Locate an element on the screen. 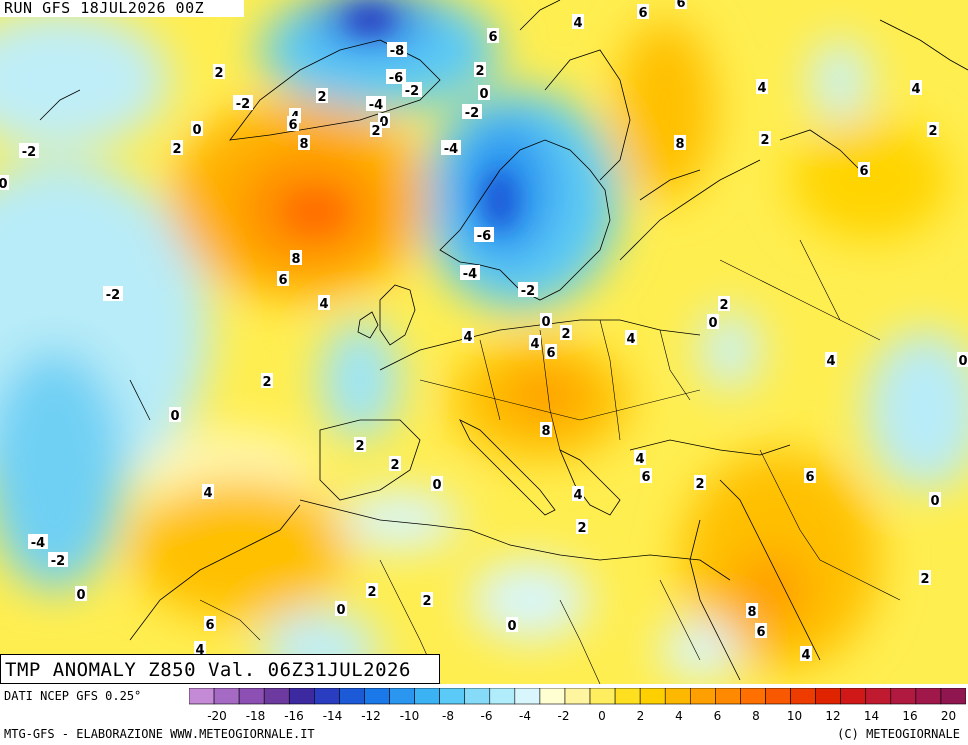 Image resolution: width=968 pixels, height=745 pixels. credits-right: (C) METEOGIORNALE is located at coordinates (898, 734).